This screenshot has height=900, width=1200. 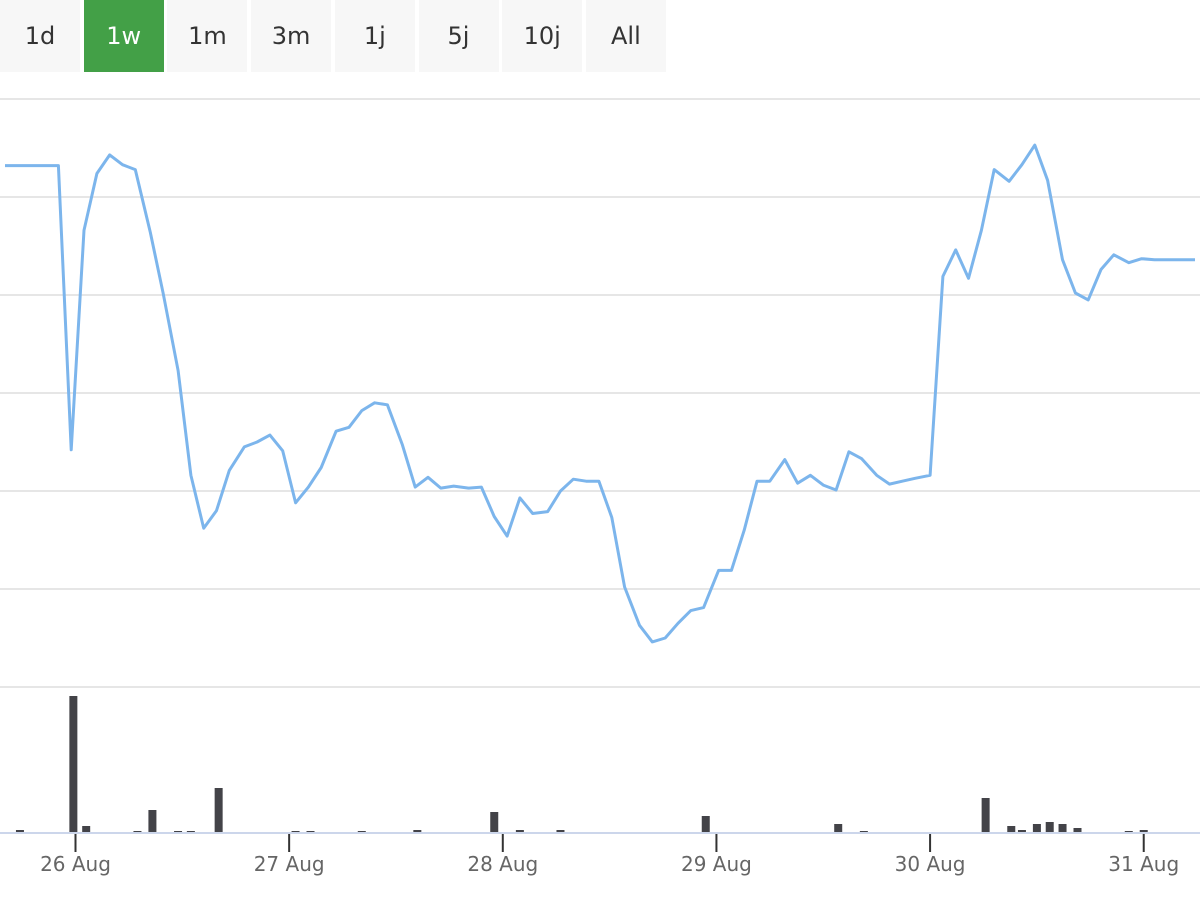 I want to click on x-tick-label: 31 Aug, so click(x=1143, y=864).